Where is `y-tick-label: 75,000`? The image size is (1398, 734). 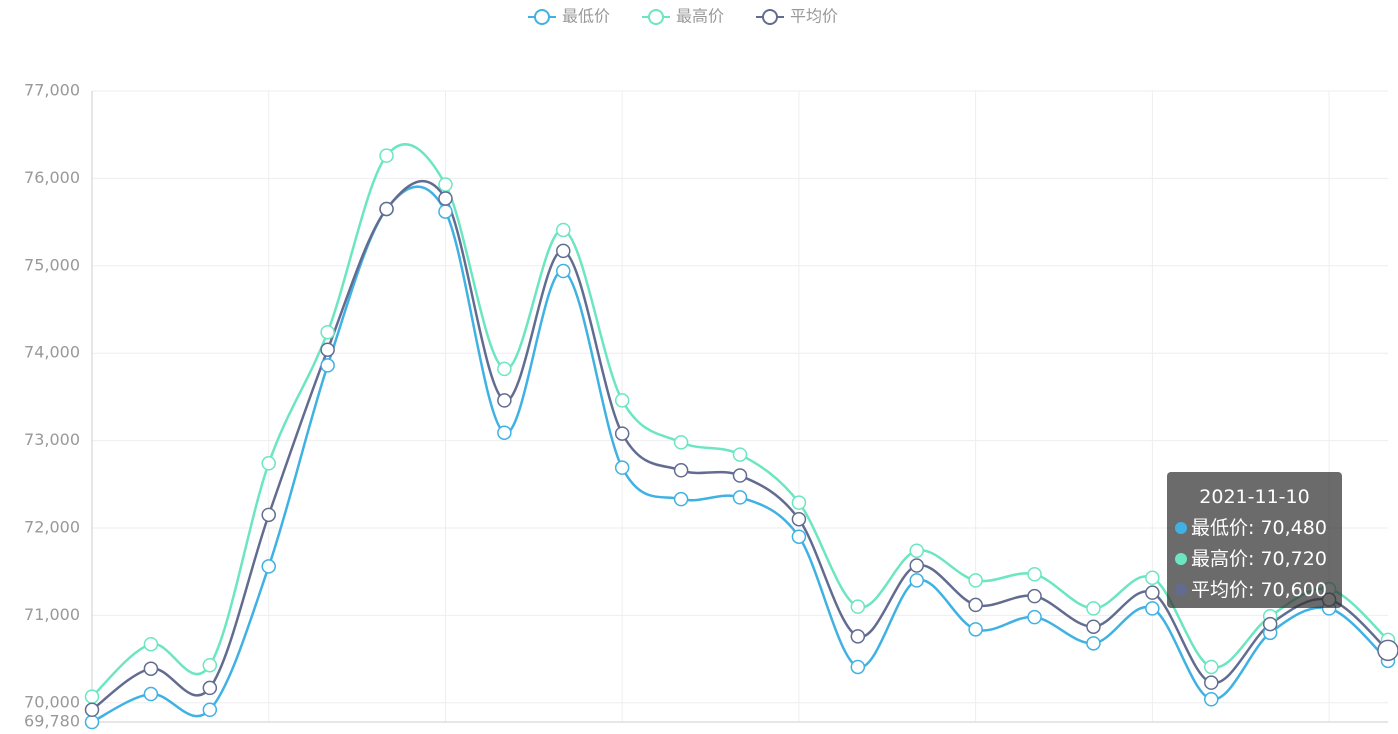
y-tick-label: 75,000 is located at coordinates (52, 264).